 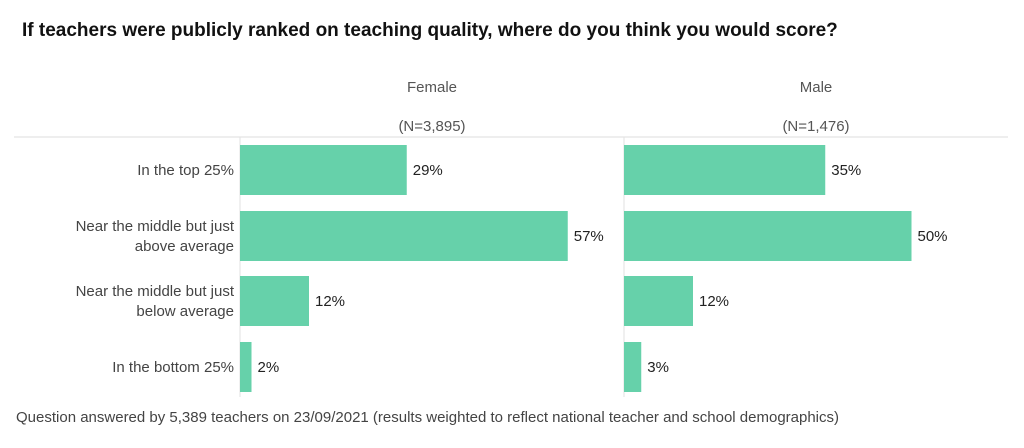 What do you see at coordinates (269, 367) in the screenshot?
I see `data-label: 2%` at bounding box center [269, 367].